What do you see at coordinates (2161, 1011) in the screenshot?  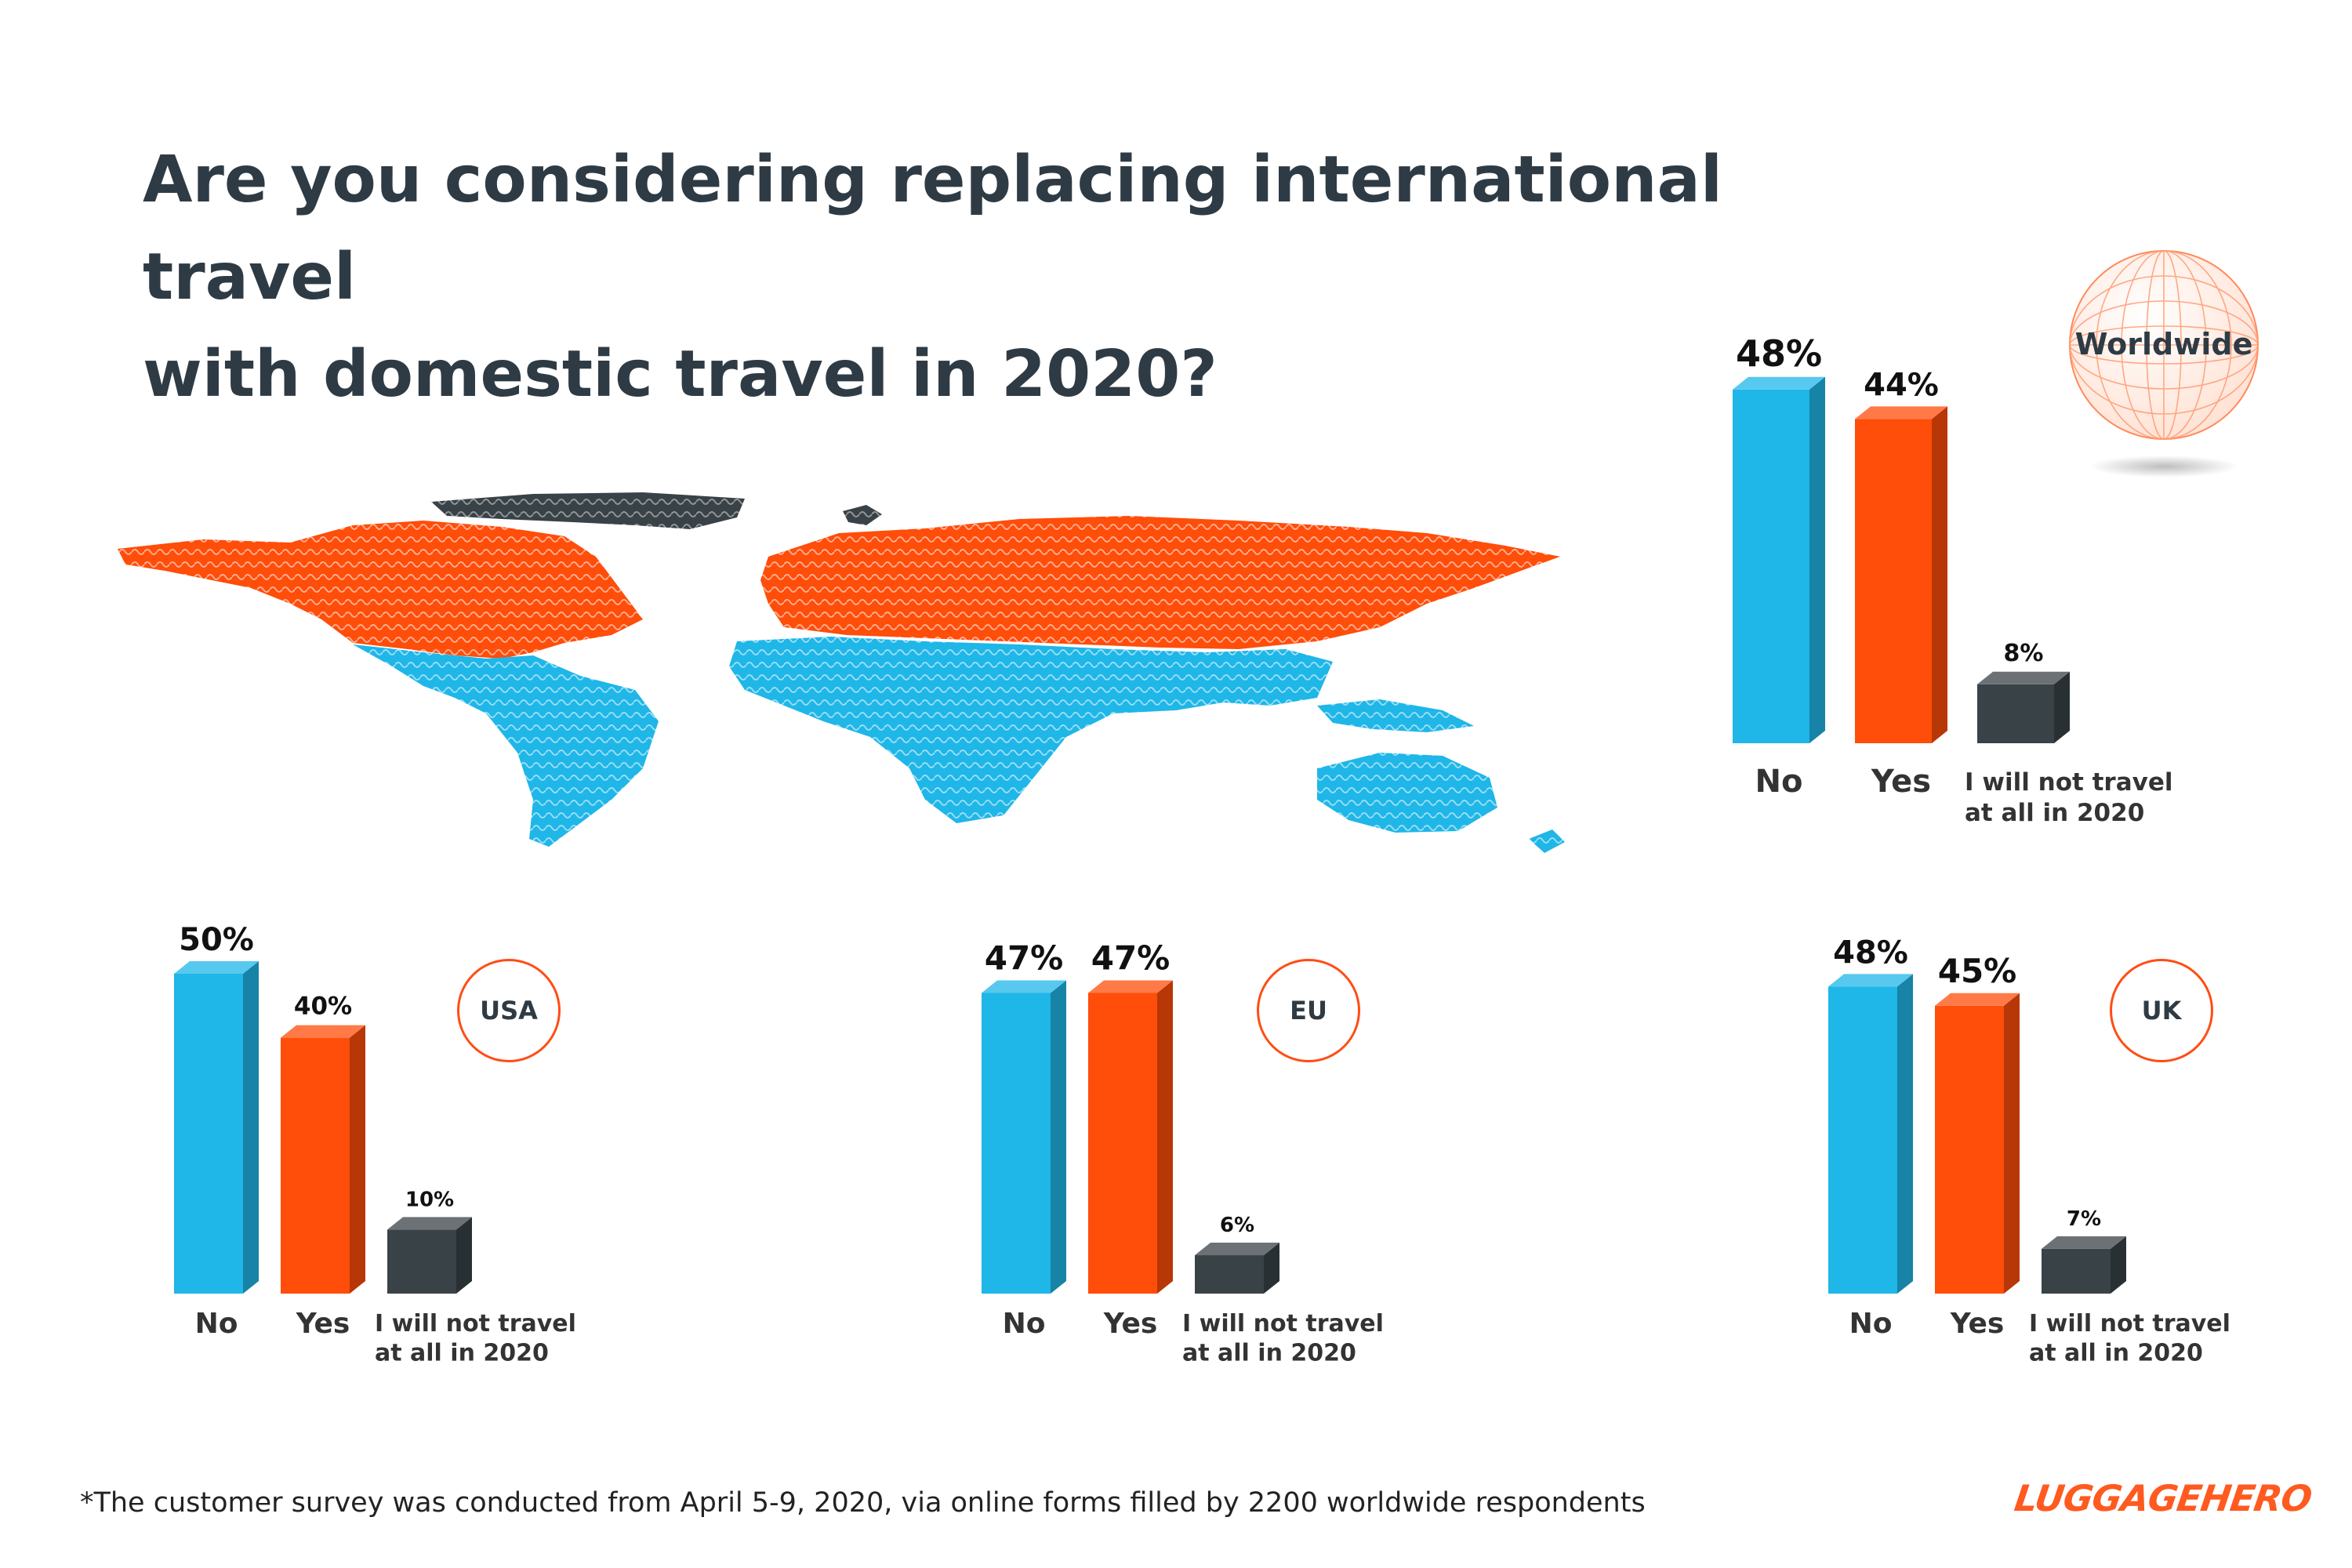 I see `region-badge-uk: UK` at bounding box center [2161, 1011].